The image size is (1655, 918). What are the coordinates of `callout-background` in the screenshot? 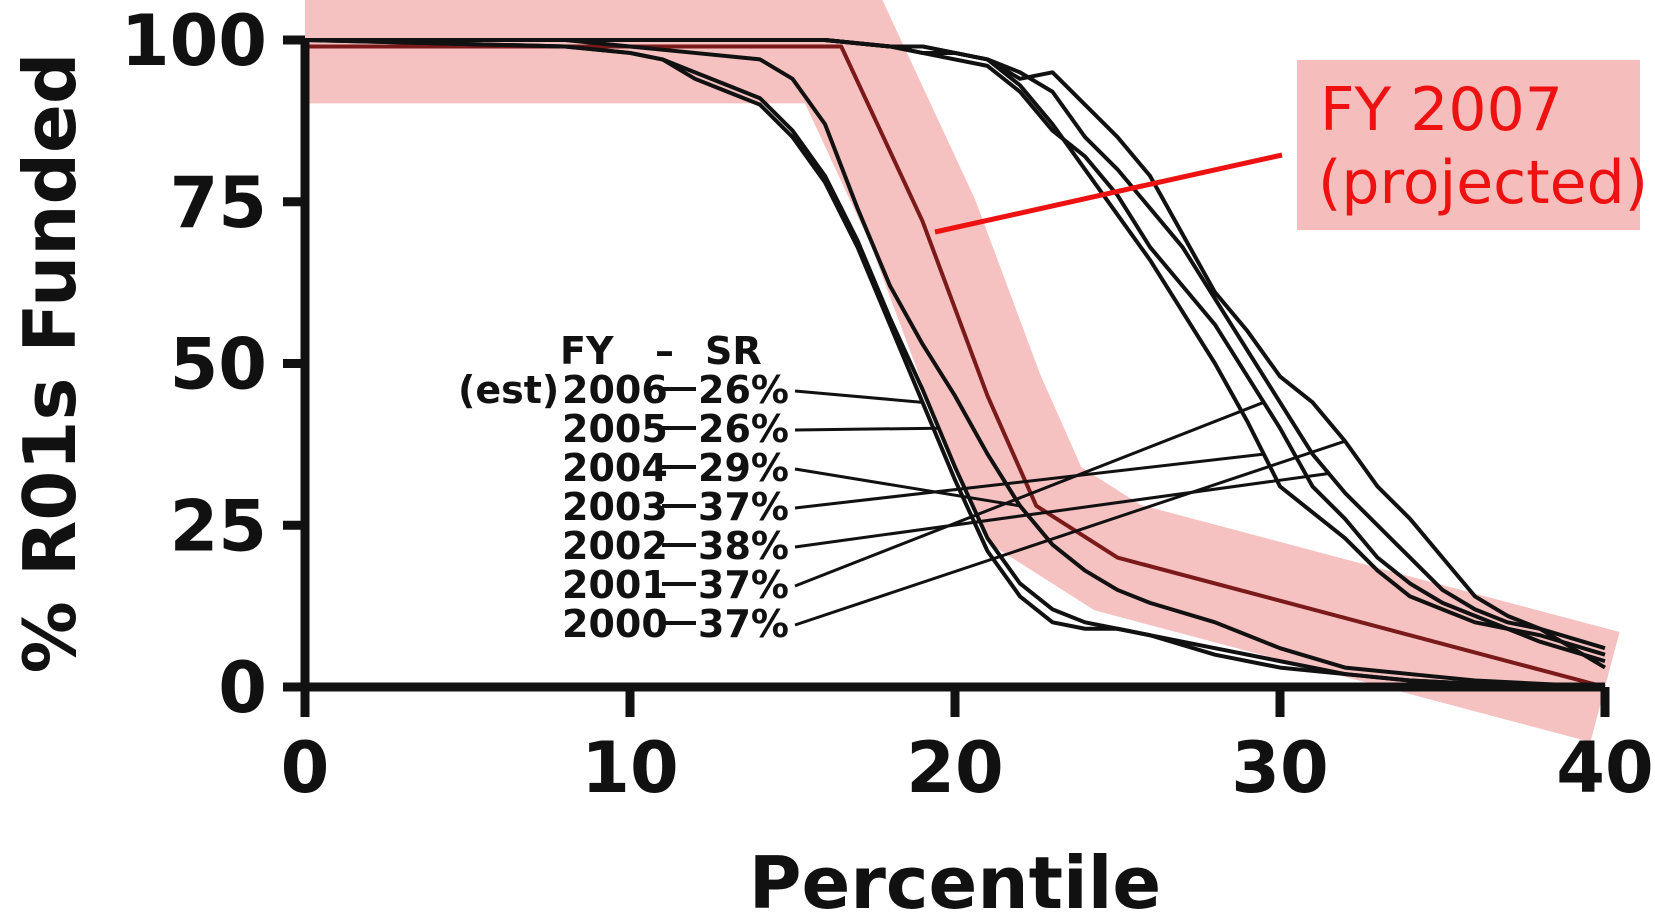 It's located at (1468, 145).